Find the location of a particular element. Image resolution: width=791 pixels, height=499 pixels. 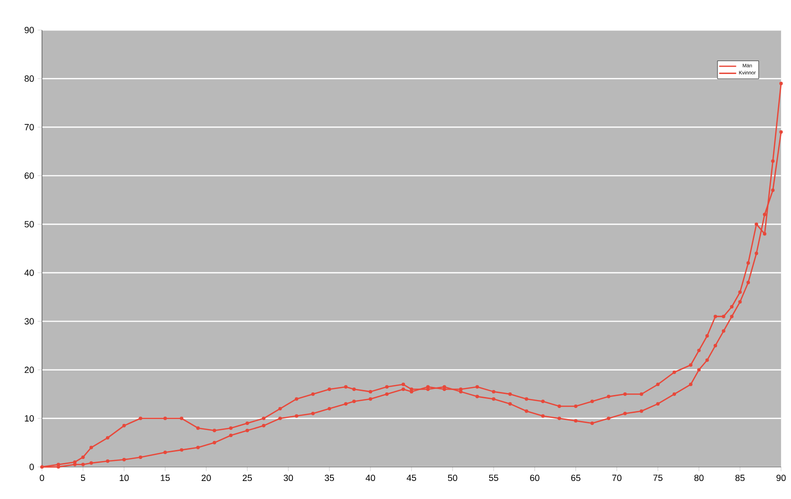

x-tick-label: 0 is located at coordinates (42, 478).